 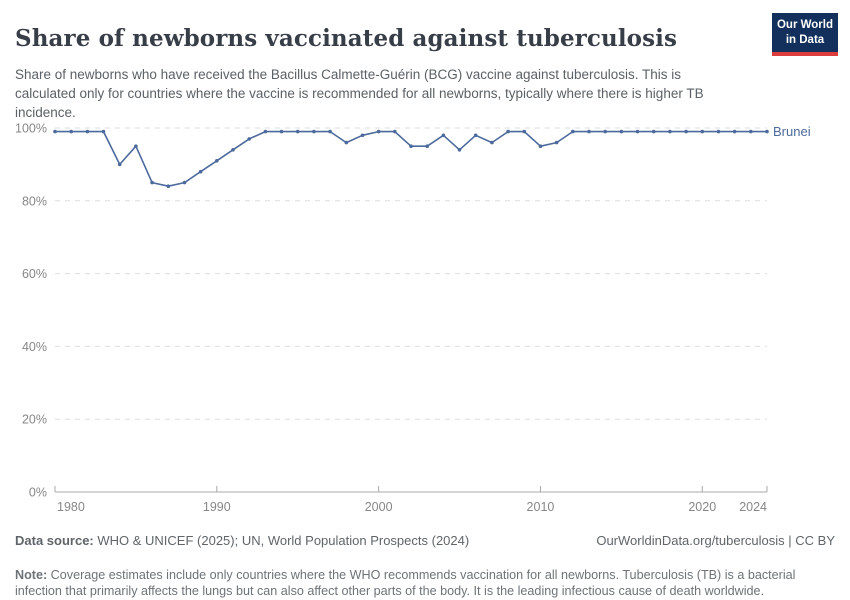 What do you see at coordinates (702, 507) in the screenshot?
I see `x-tick-label: 2020` at bounding box center [702, 507].